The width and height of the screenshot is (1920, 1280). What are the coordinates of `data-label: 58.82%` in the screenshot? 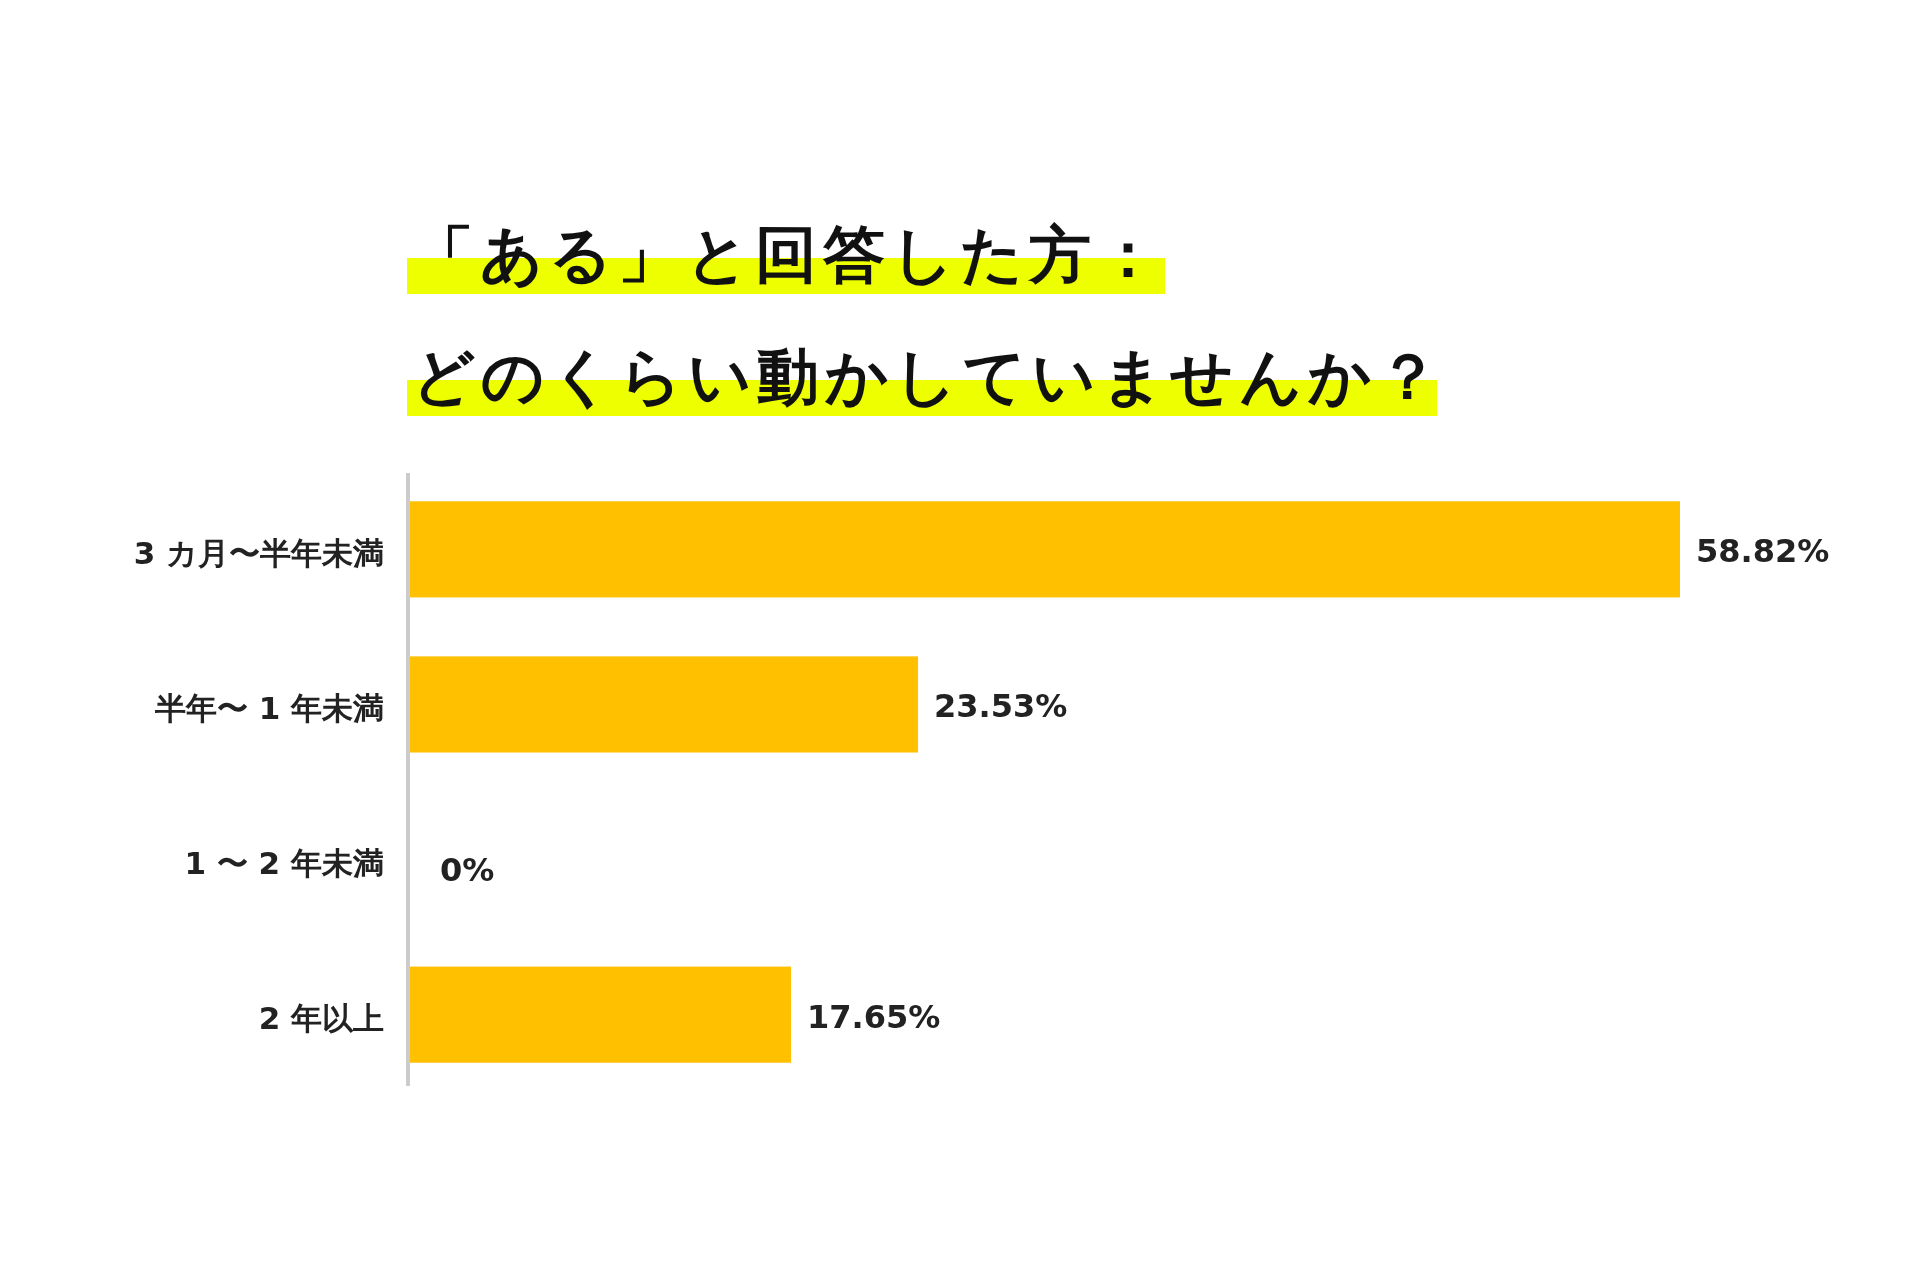 It's located at (1763, 551).